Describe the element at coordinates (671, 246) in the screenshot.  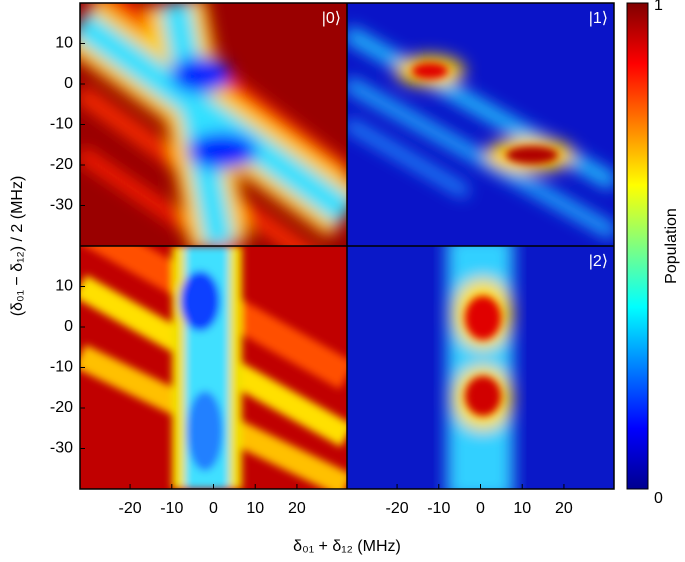
I see `colorbar-label: Population` at that location.